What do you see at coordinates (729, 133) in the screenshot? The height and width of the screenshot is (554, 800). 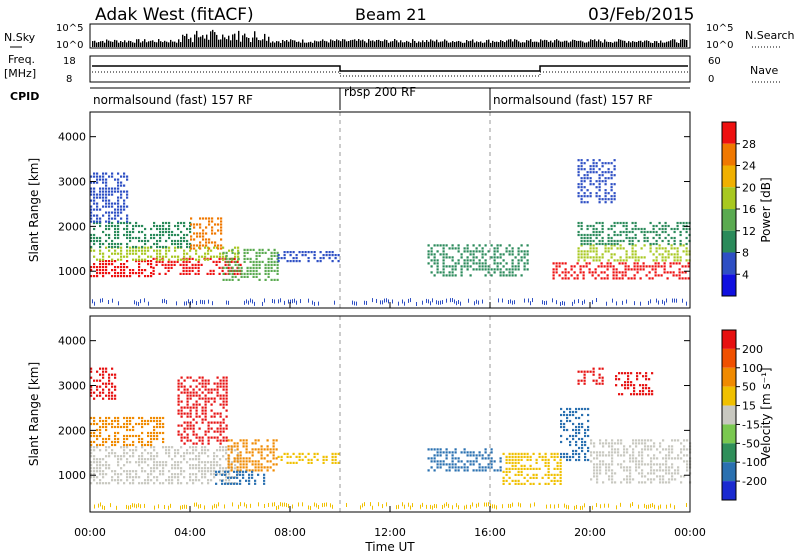 I see `colorbar-swatch` at bounding box center [729, 133].